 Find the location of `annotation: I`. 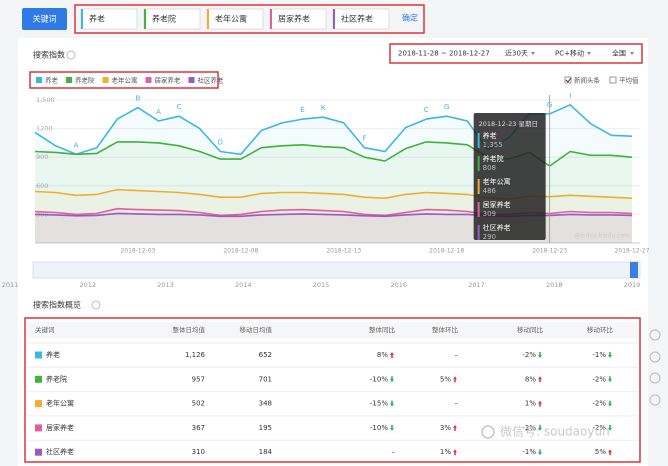

annotation: I is located at coordinates (570, 96).